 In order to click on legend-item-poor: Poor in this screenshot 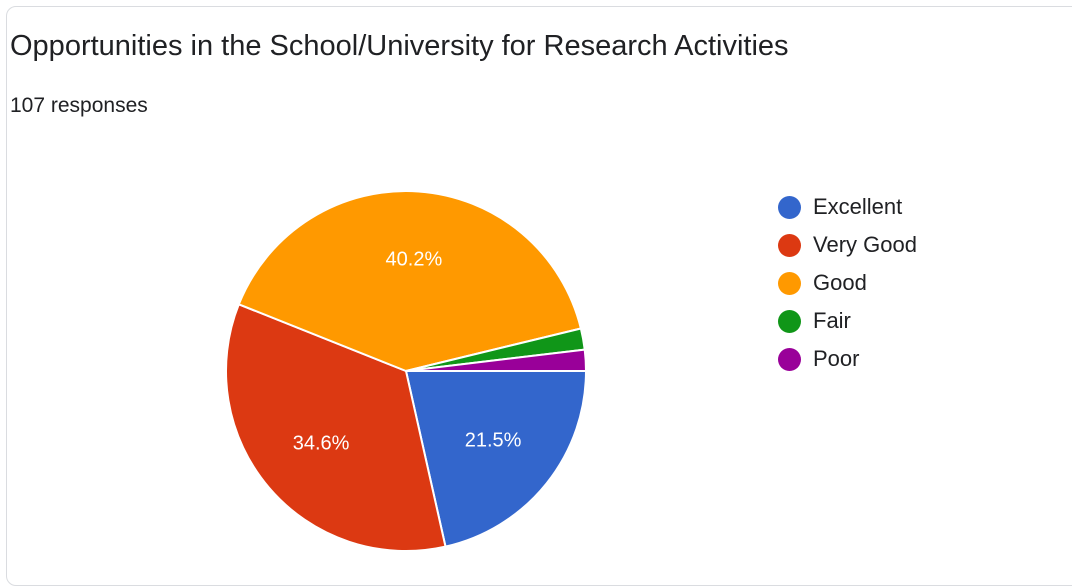, I will do `click(847, 359)`.